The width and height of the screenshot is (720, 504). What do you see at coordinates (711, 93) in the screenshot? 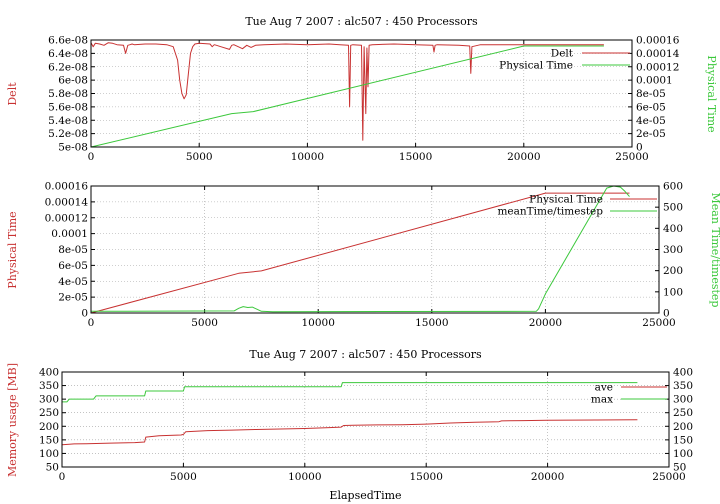
I see `y2-axis-label: Physical Time` at bounding box center [711, 93].